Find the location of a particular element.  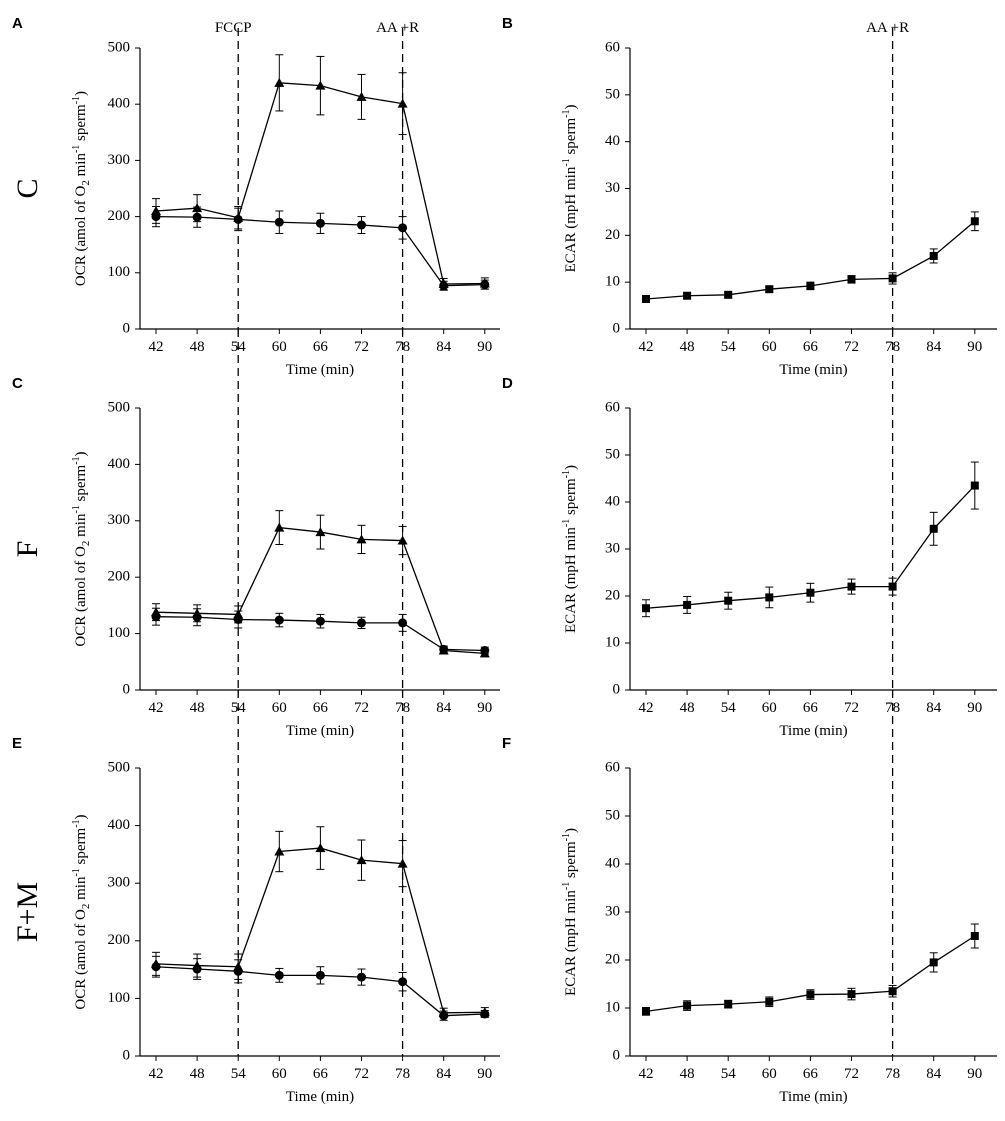

series-line-square is located at coordinates (810, 974).